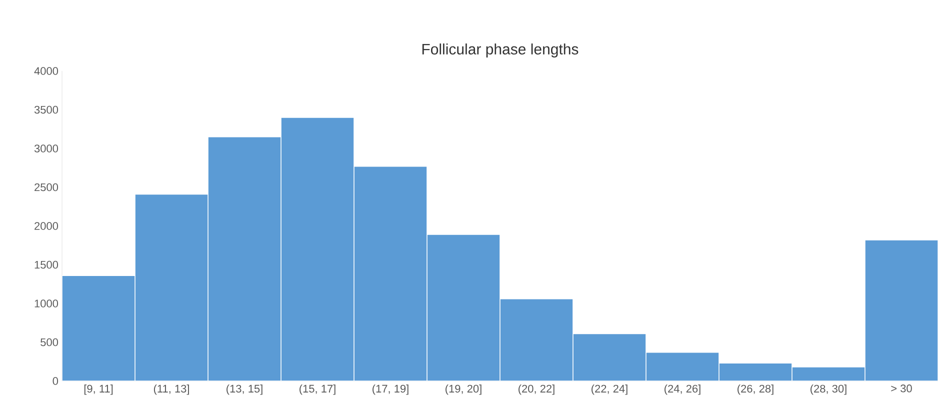 Image resolution: width=938 pixels, height=415 pixels. I want to click on y-tick-label: 2500, so click(46, 187).